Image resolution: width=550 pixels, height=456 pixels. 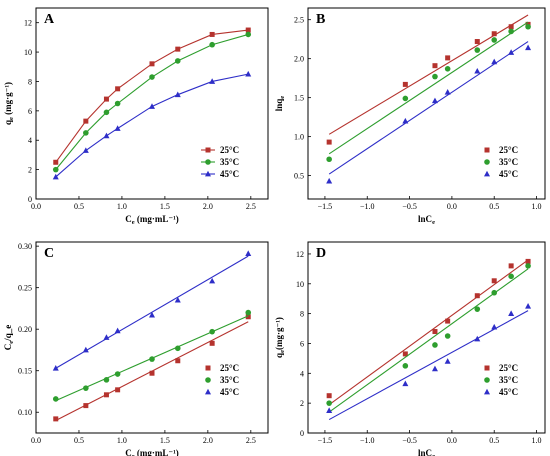 What do you see at coordinates (321, 253) in the screenshot?
I see `panel-letter: D` at bounding box center [321, 253].